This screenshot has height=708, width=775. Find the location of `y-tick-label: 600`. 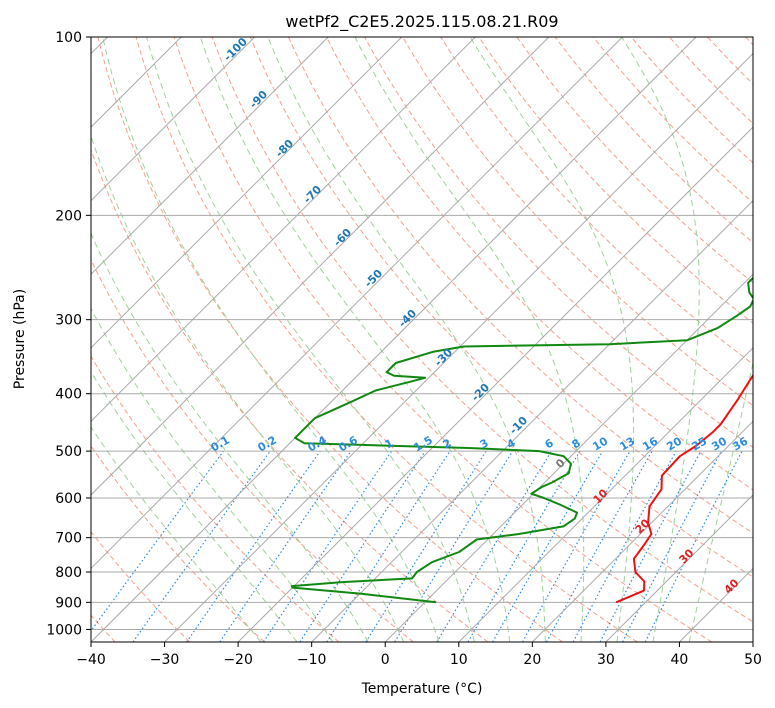

y-tick-label: 600 is located at coordinates (68, 499).